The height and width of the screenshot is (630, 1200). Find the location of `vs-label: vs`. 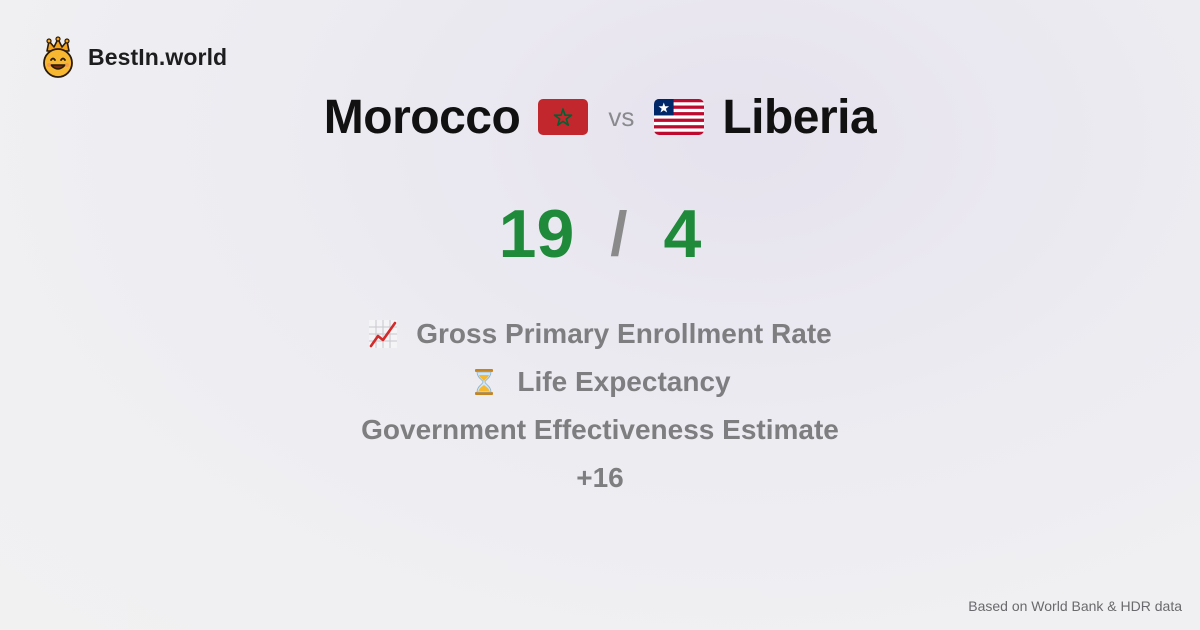

vs-label: vs is located at coordinates (621, 116).